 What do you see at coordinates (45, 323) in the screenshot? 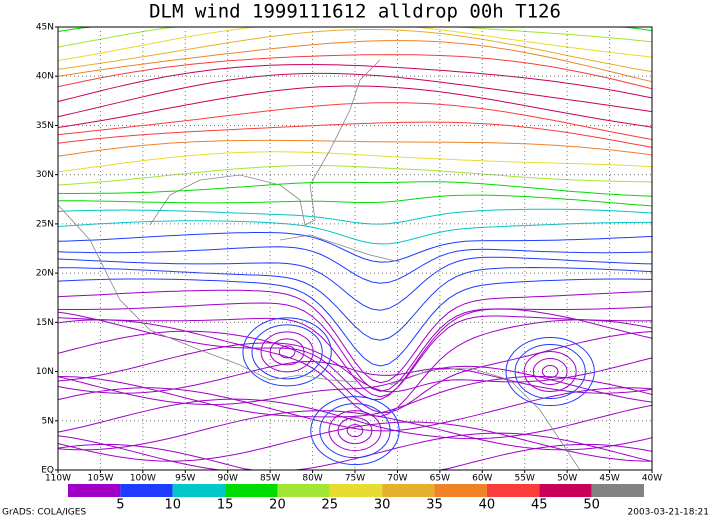
I see `lat-label: 15N` at bounding box center [45, 323].